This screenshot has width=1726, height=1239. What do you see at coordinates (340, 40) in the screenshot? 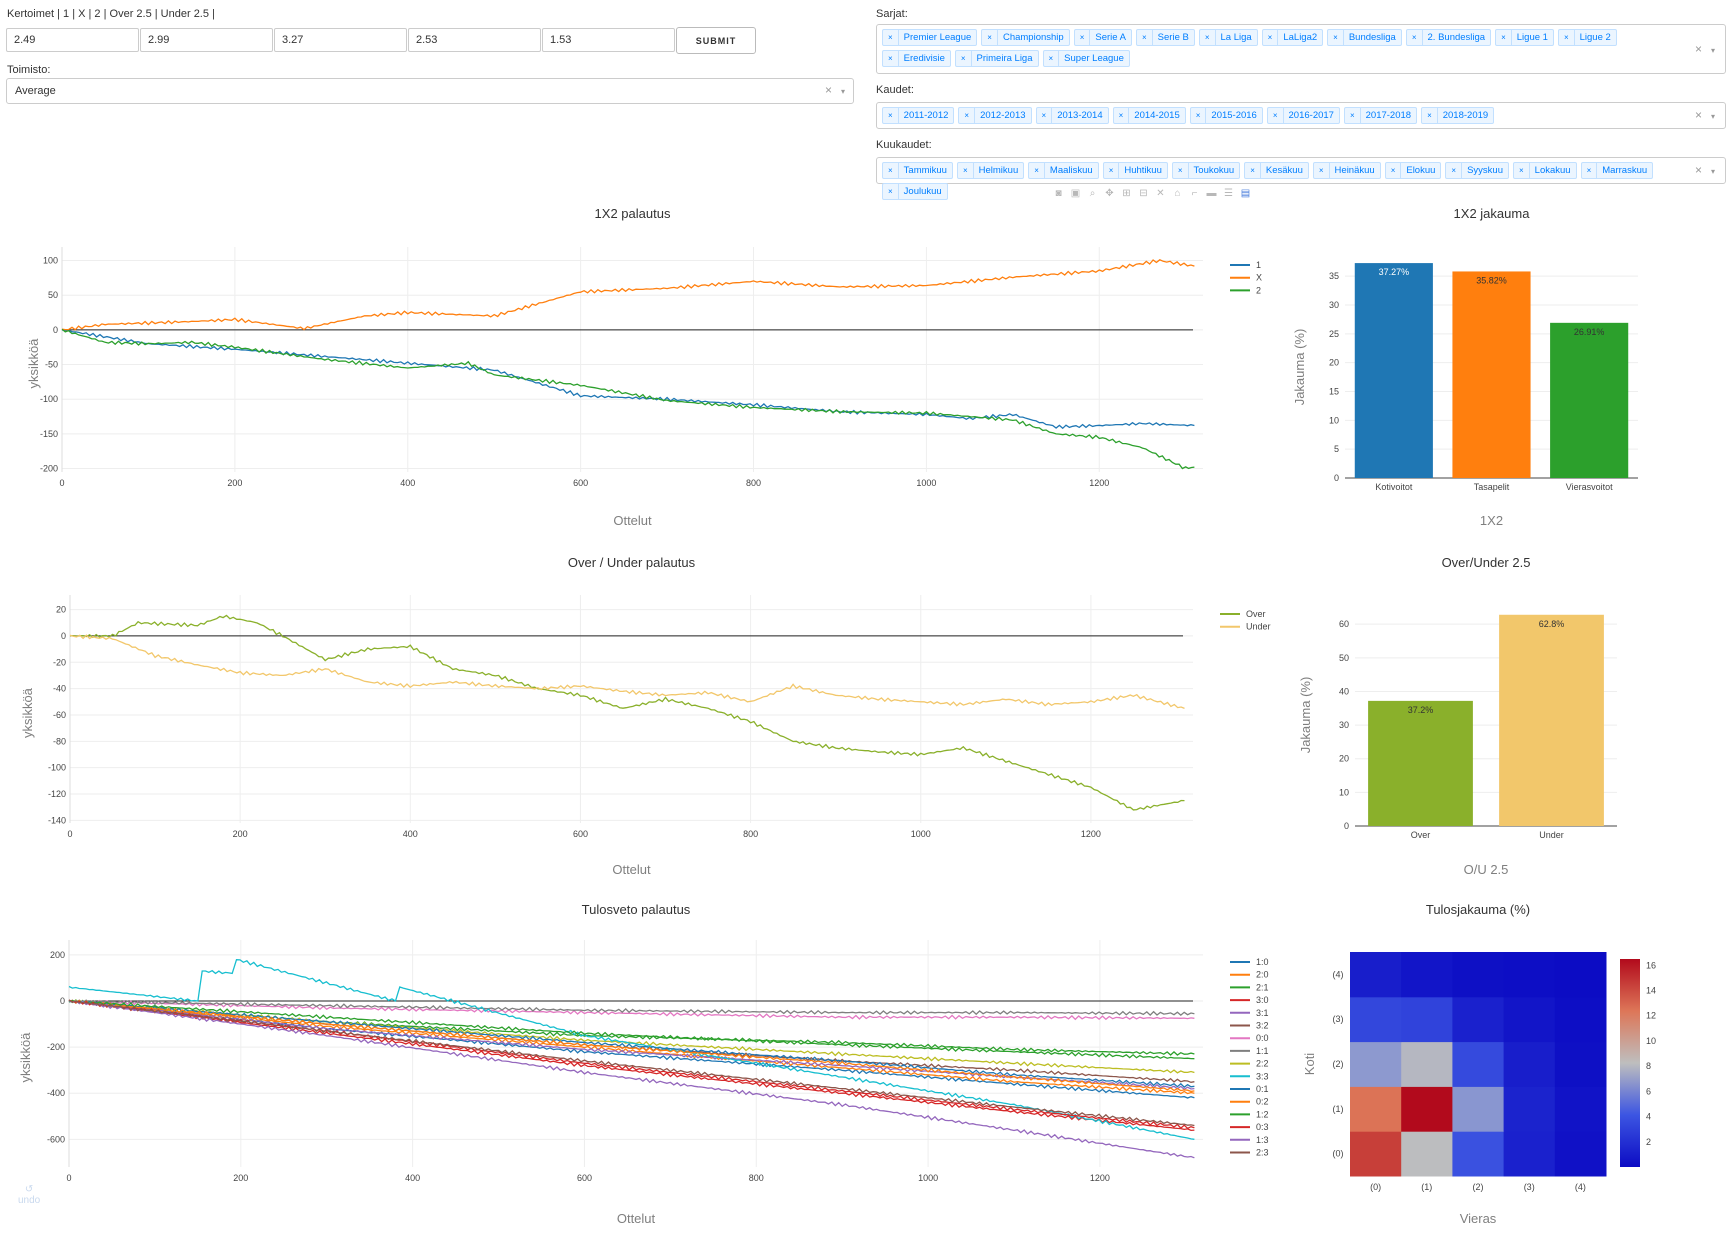
I see `odds-2-input` at bounding box center [340, 40].